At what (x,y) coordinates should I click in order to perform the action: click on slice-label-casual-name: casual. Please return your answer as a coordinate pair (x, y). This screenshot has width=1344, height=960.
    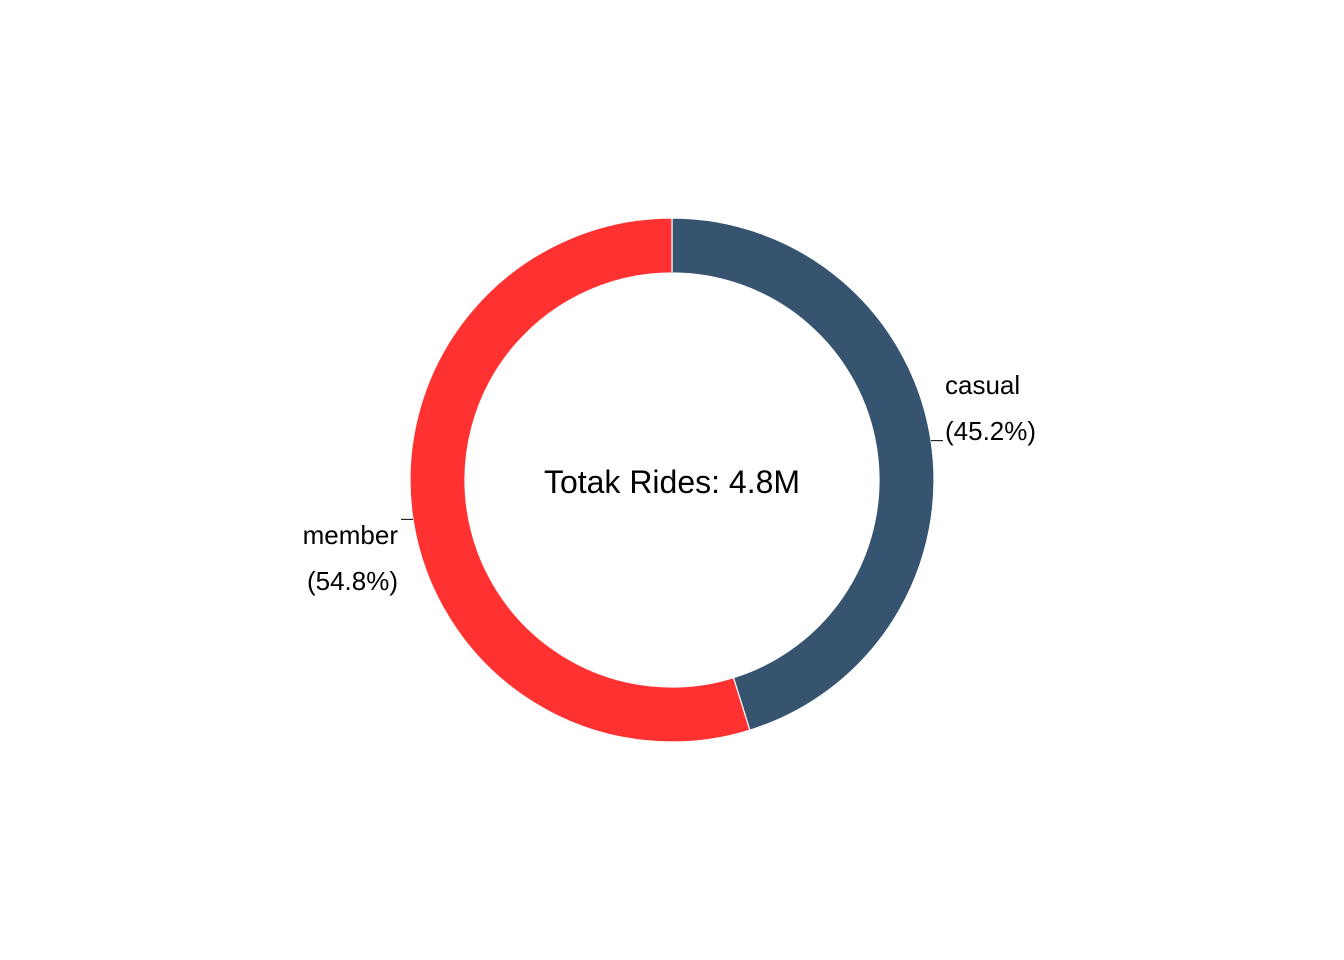
    Looking at the image, I should click on (982, 385).